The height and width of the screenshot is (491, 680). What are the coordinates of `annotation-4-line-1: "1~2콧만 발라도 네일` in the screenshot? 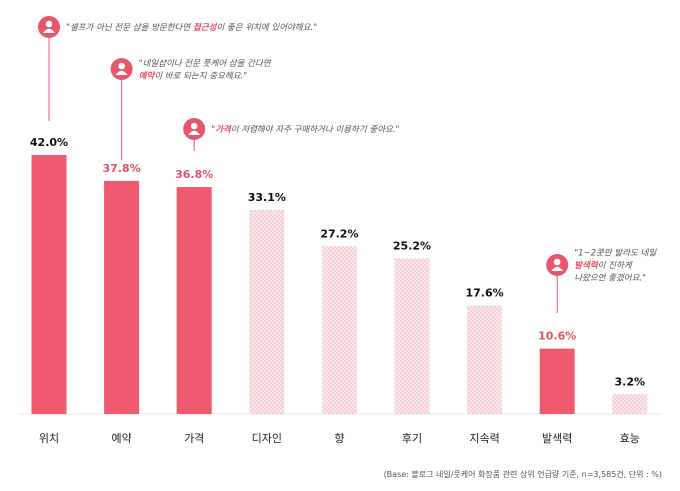 It's located at (615, 253).